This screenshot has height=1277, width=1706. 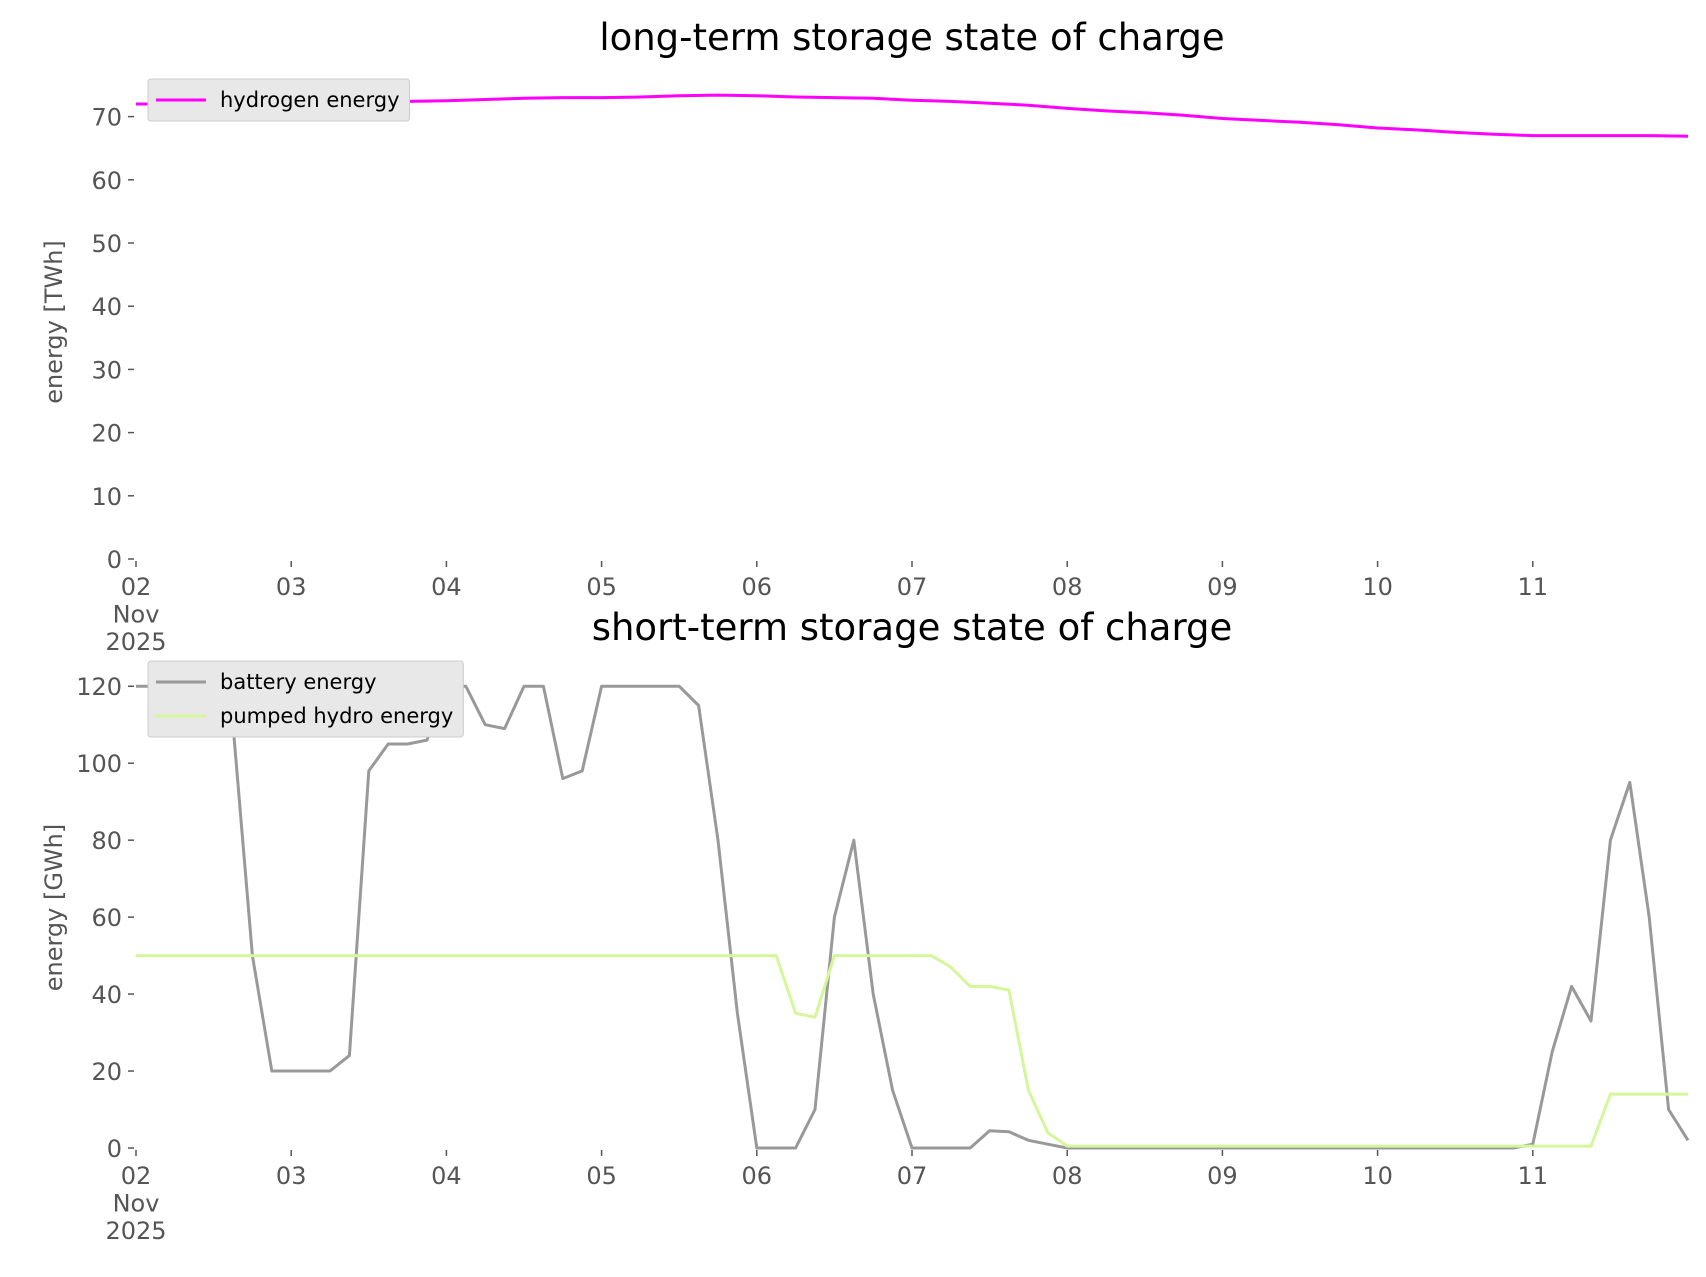 What do you see at coordinates (912, 627) in the screenshot?
I see `chart-title: short-term storage state of charge` at bounding box center [912, 627].